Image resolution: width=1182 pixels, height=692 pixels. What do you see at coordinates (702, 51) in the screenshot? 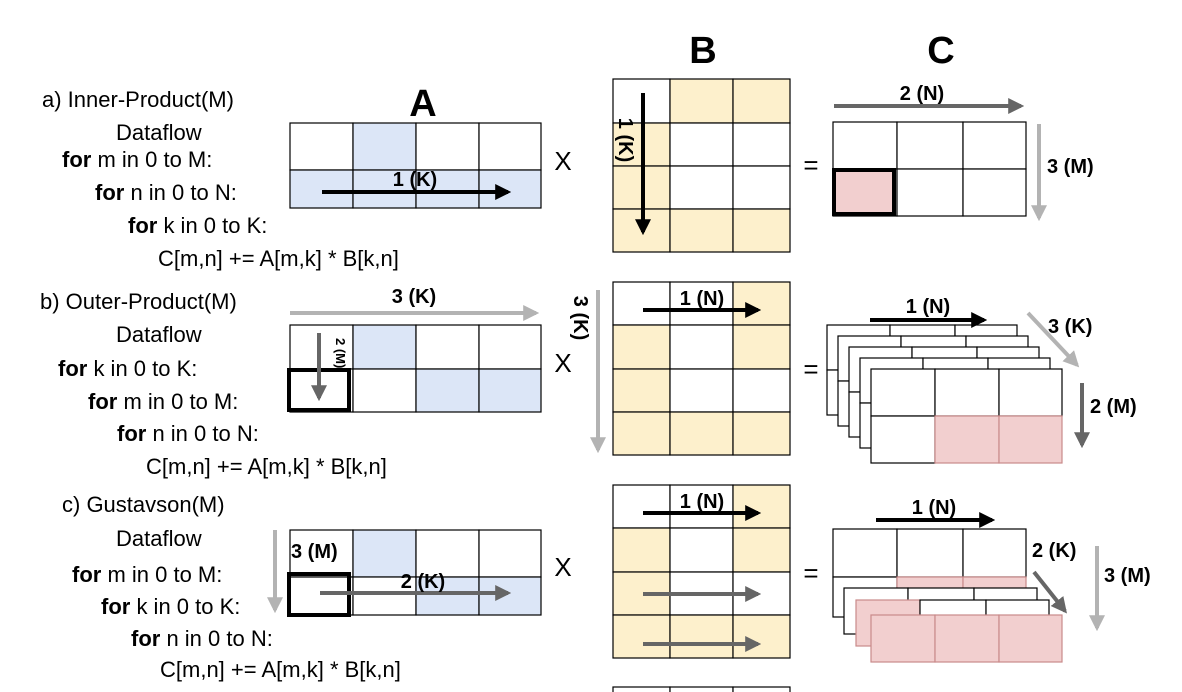
I see `title-matrix-b: B` at bounding box center [702, 51].